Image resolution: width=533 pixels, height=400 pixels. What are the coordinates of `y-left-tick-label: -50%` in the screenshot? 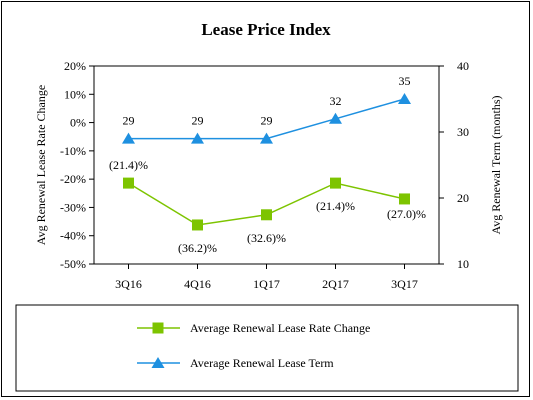 It's located at (73, 264).